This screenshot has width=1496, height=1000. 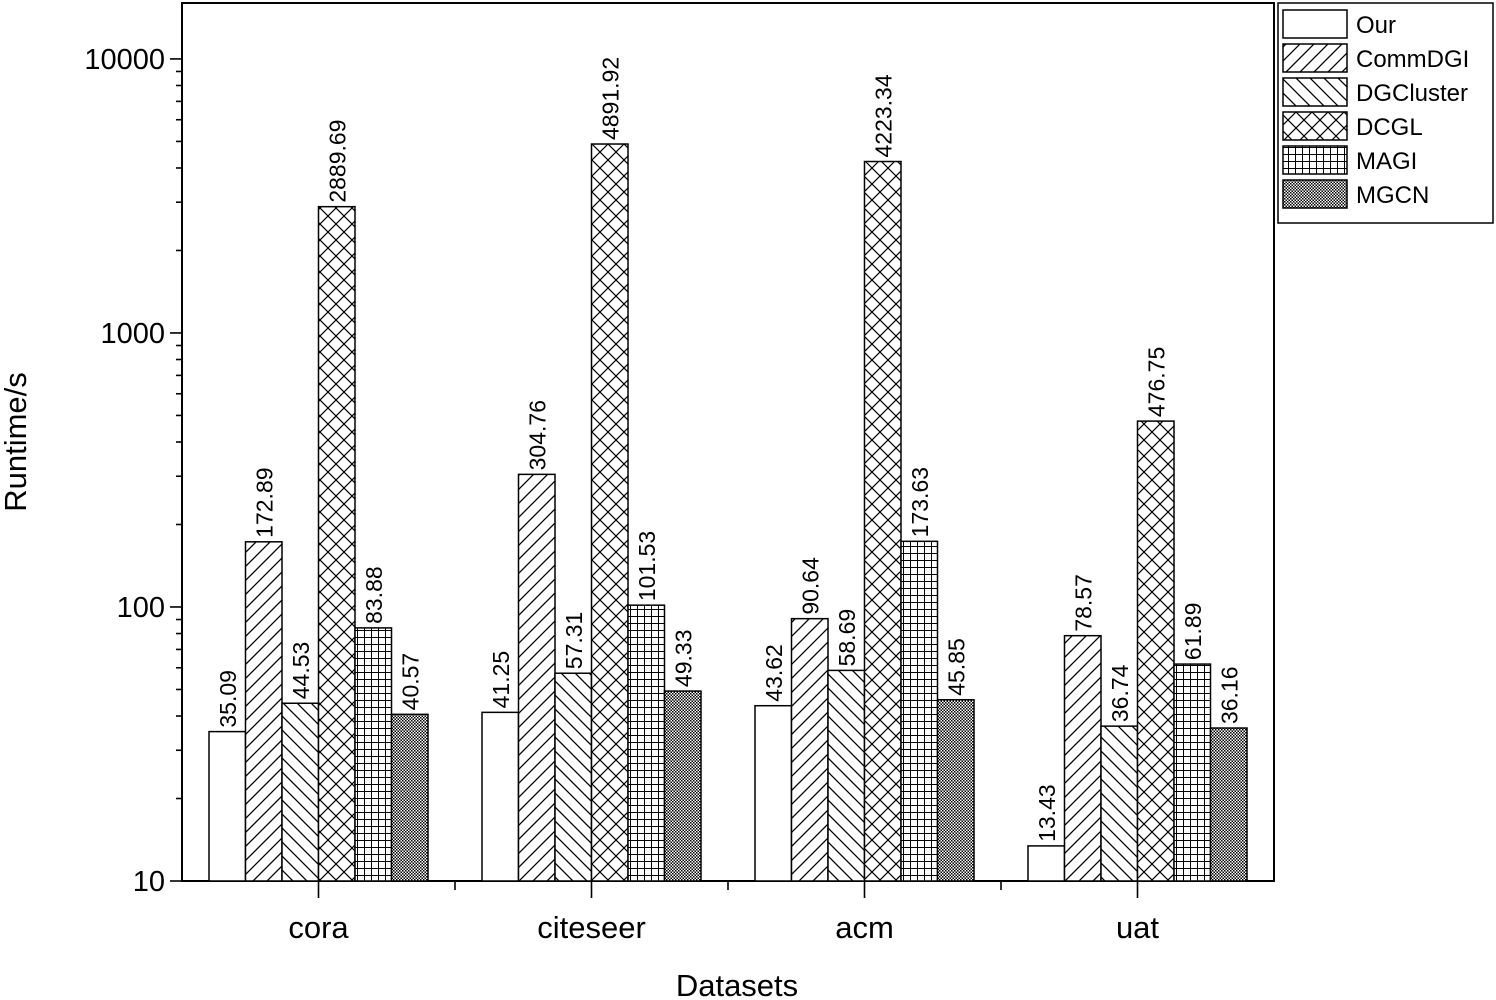 What do you see at coordinates (1315, 126) in the screenshot?
I see `legend-swatch-dcgl` at bounding box center [1315, 126].